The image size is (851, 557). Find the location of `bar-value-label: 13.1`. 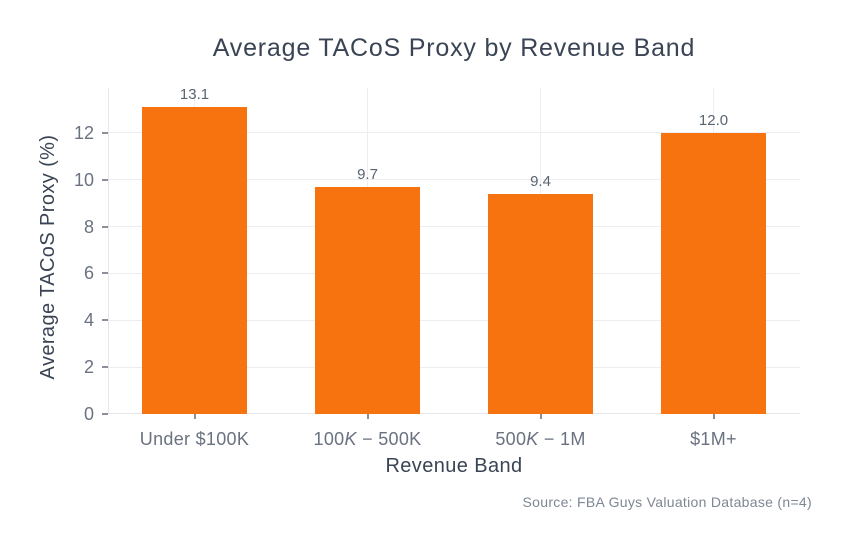

bar-value-label: 13.1 is located at coordinates (194, 95).